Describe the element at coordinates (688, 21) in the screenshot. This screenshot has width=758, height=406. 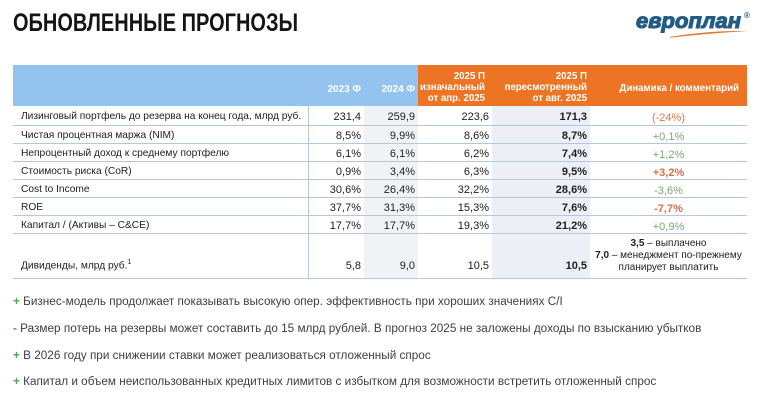
I see `svg-text: европлан` at that location.